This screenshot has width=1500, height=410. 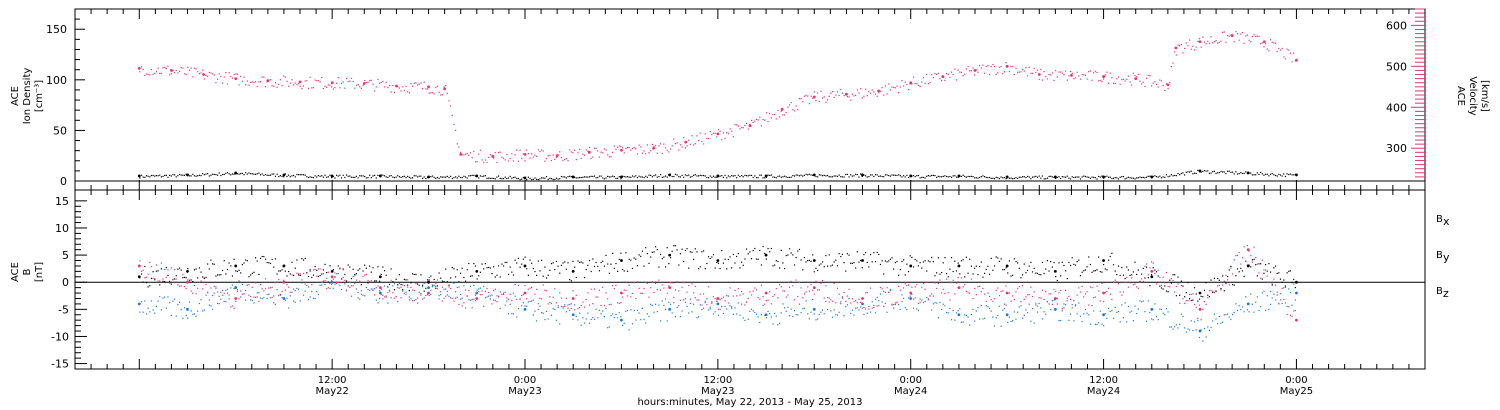 What do you see at coordinates (1484, 96) in the screenshot?
I see `y-label-right-line3: [km/s]` at bounding box center [1484, 96].